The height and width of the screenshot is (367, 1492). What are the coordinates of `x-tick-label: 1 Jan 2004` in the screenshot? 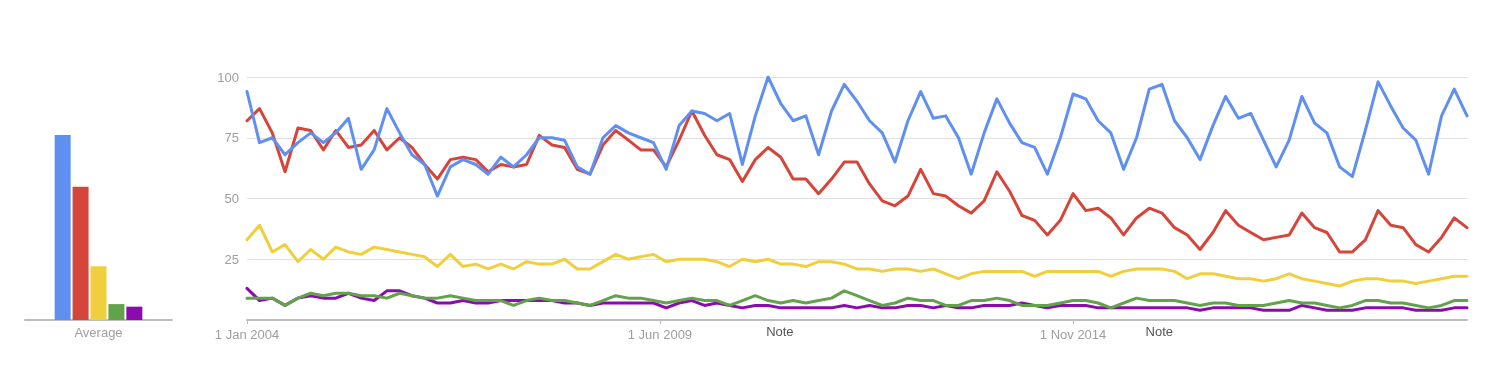 It's located at (247, 334).